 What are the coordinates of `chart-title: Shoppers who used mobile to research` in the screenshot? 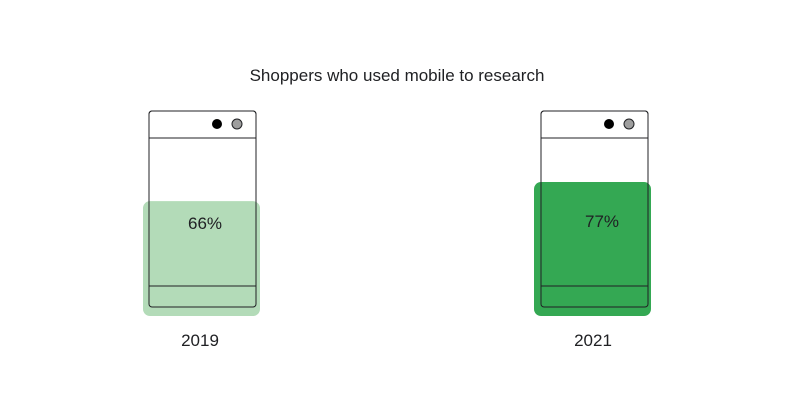 It's located at (397, 75).